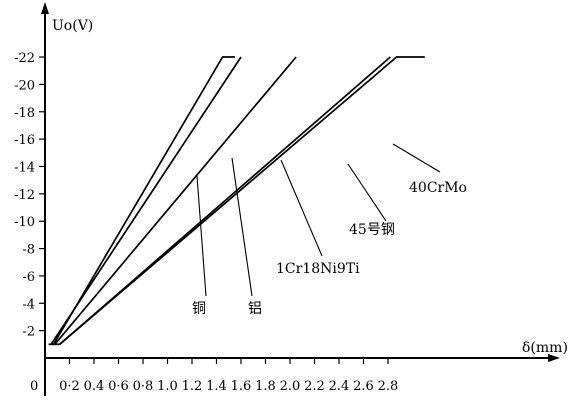 The height and width of the screenshot is (403, 570). Describe the element at coordinates (24, 113) in the screenshot. I see `y-tick-label: -18` at that location.